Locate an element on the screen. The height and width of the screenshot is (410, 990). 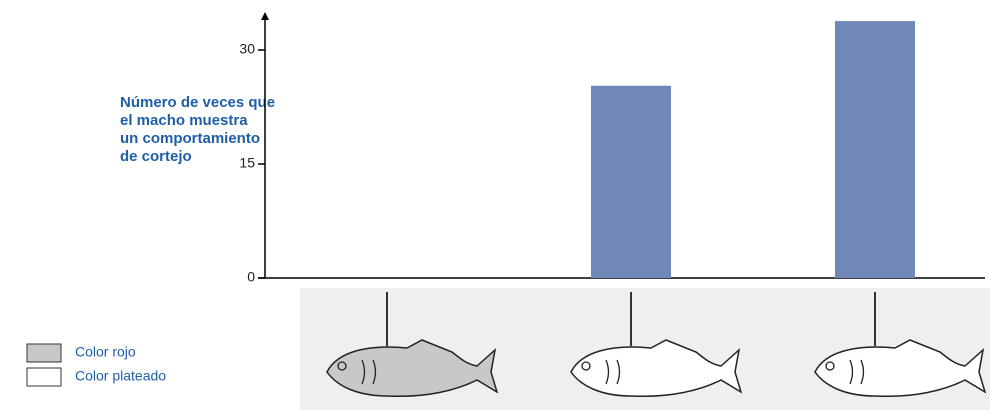
y-tick-label: 30 is located at coordinates (247, 49).